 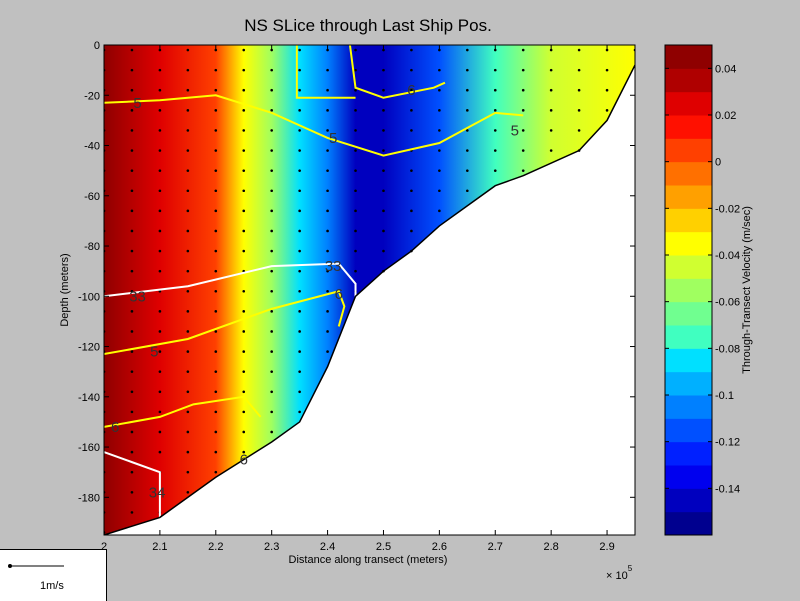 What do you see at coordinates (115, 427) in the screenshot?
I see `contour-label: 6` at bounding box center [115, 427].